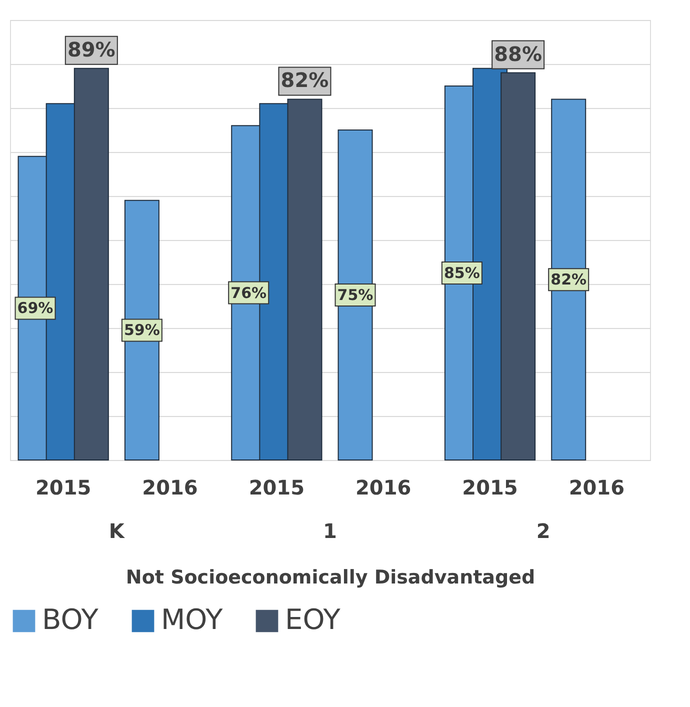 The image size is (690, 707). What do you see at coordinates (117, 531) in the screenshot?
I see `text: K` at bounding box center [117, 531].